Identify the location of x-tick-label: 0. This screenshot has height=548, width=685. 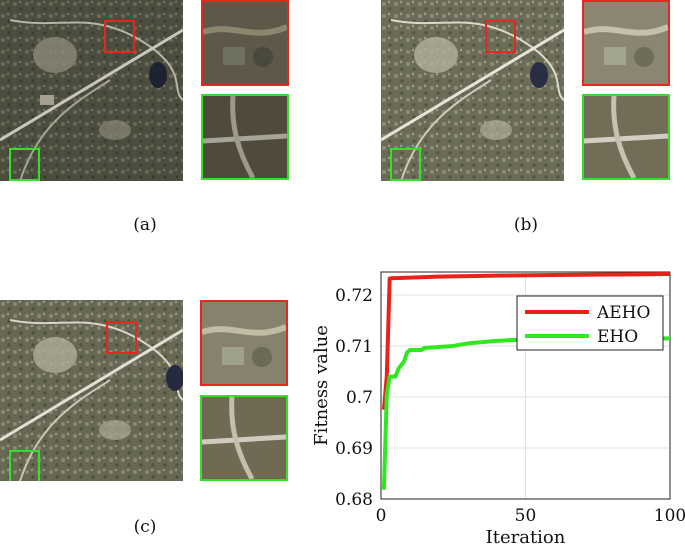
(381, 516).